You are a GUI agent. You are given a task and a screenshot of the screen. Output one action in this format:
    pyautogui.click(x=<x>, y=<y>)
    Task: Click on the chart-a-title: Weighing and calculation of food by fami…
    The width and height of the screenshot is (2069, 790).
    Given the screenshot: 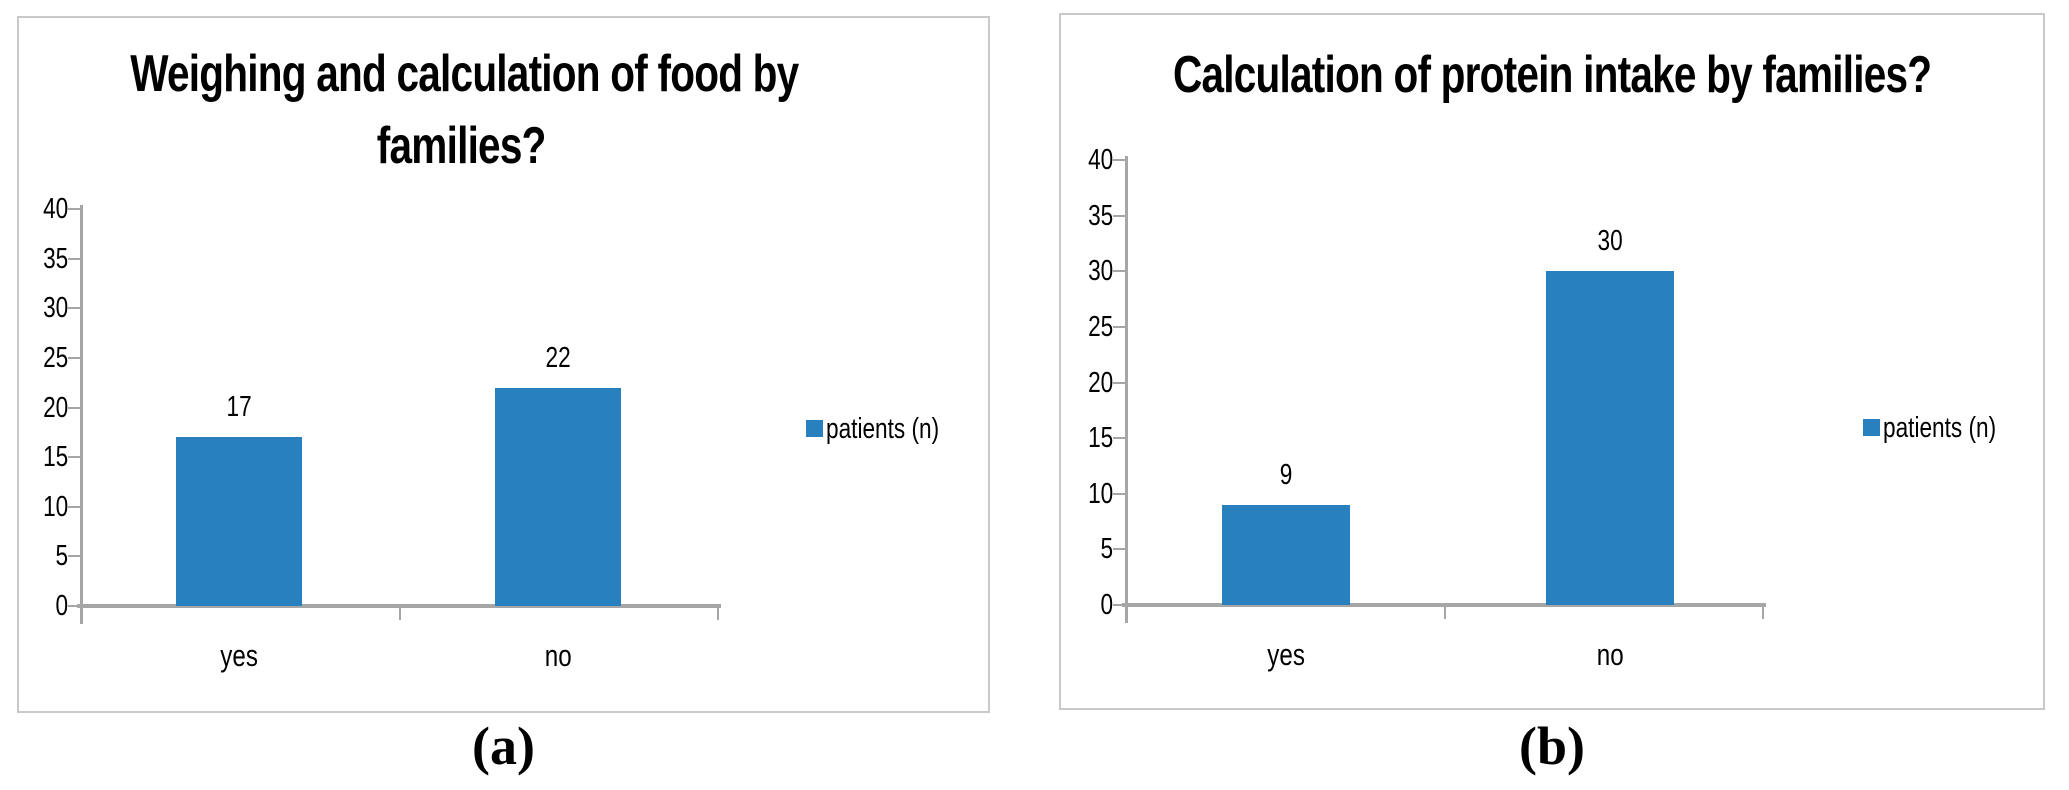 What is the action you would take?
    pyautogui.click(x=461, y=110)
    